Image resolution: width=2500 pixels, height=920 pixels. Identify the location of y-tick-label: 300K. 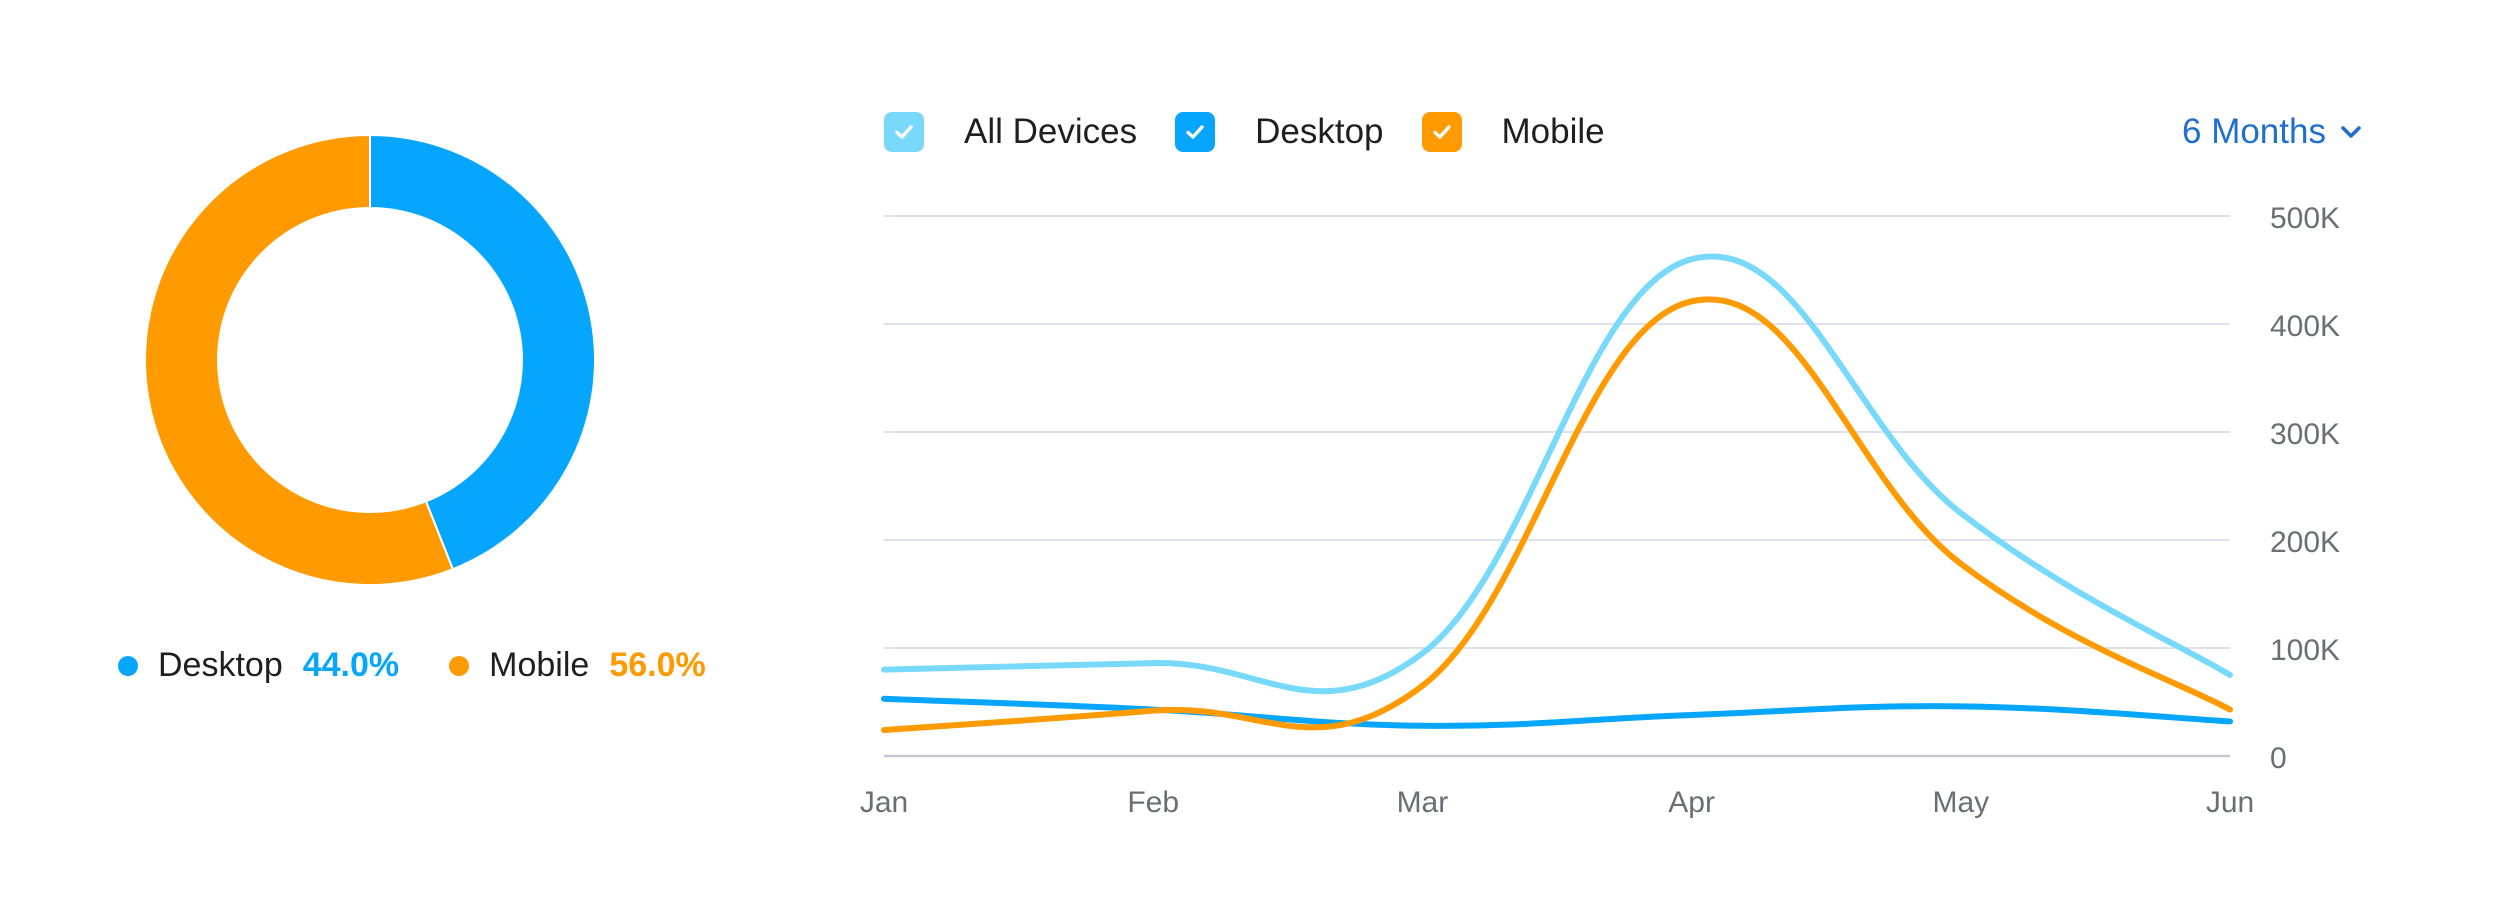
(2305, 434).